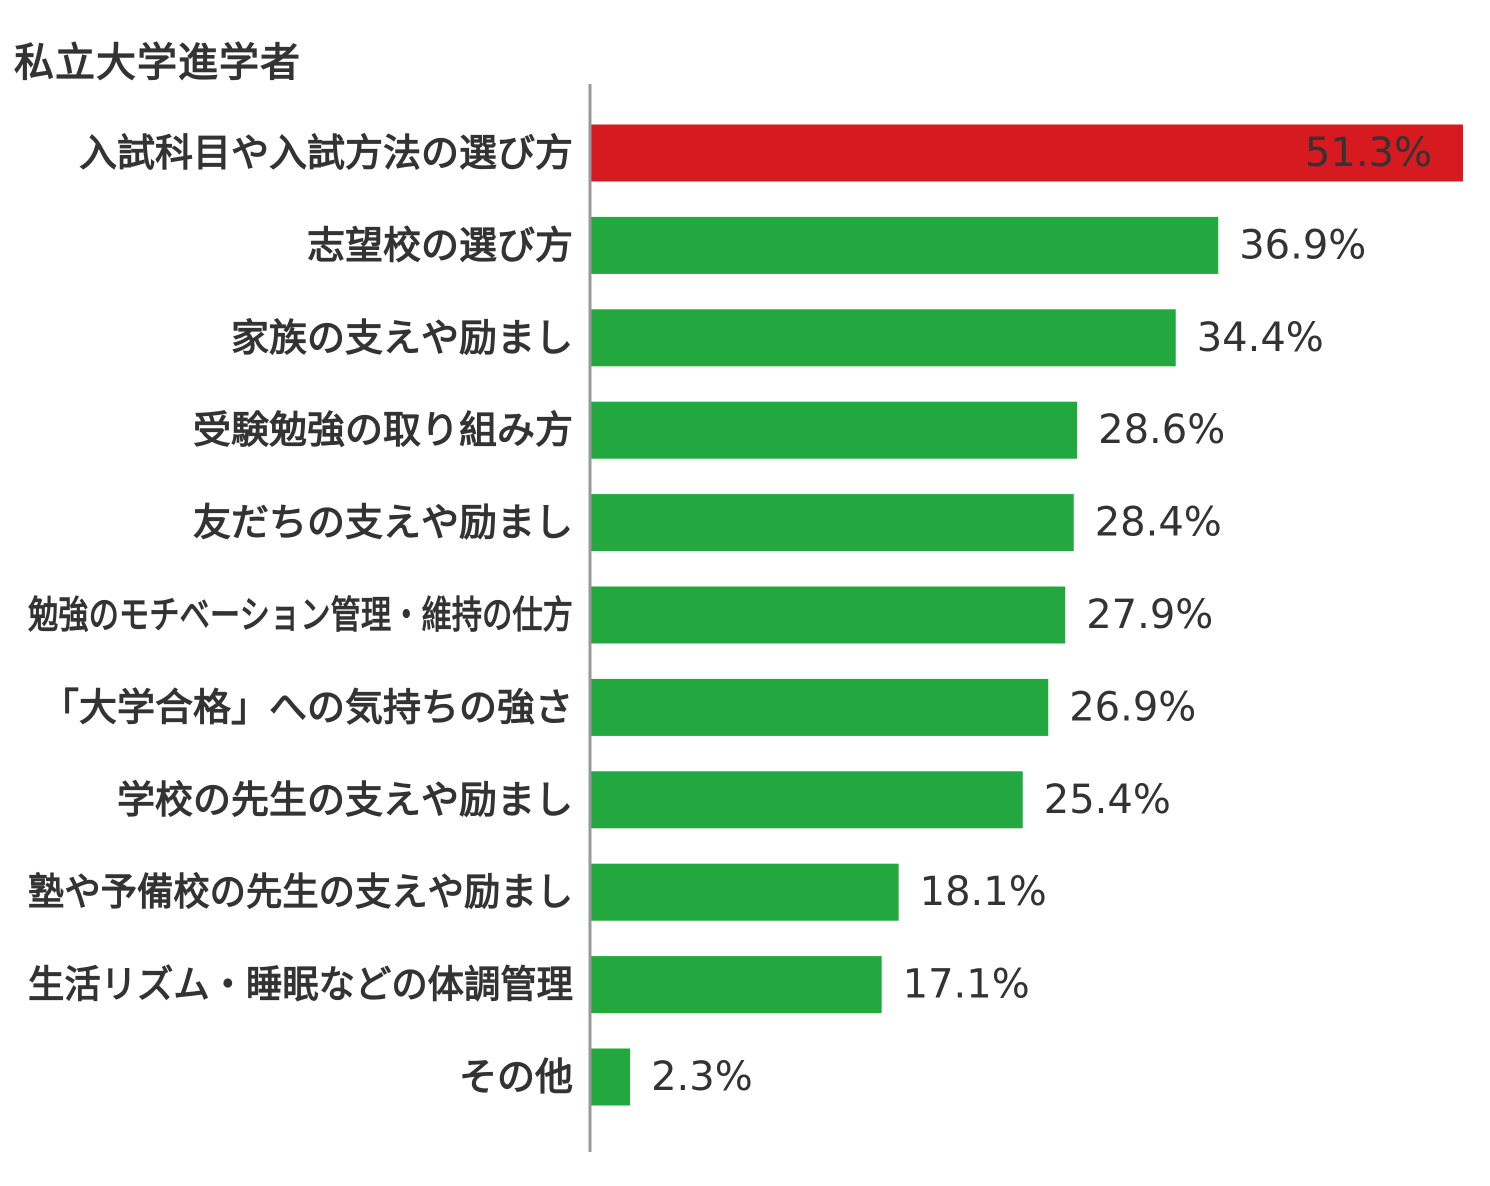 Image resolution: width=1490 pixels, height=1186 pixels. What do you see at coordinates (402, 338) in the screenshot?
I see `category-label-2: 家族の支えや励まし` at bounding box center [402, 338].